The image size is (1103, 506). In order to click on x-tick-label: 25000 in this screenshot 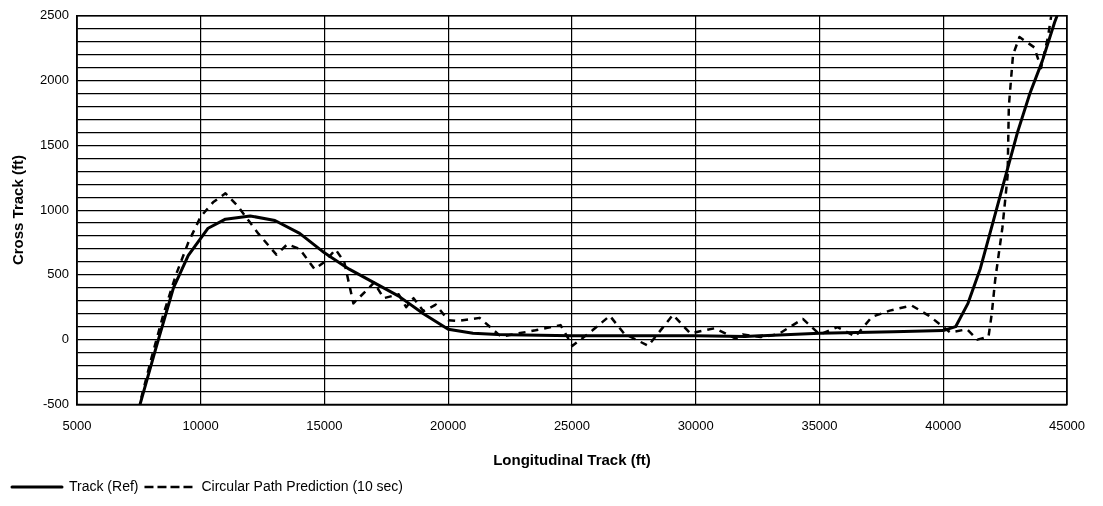, I will do `click(572, 425)`.